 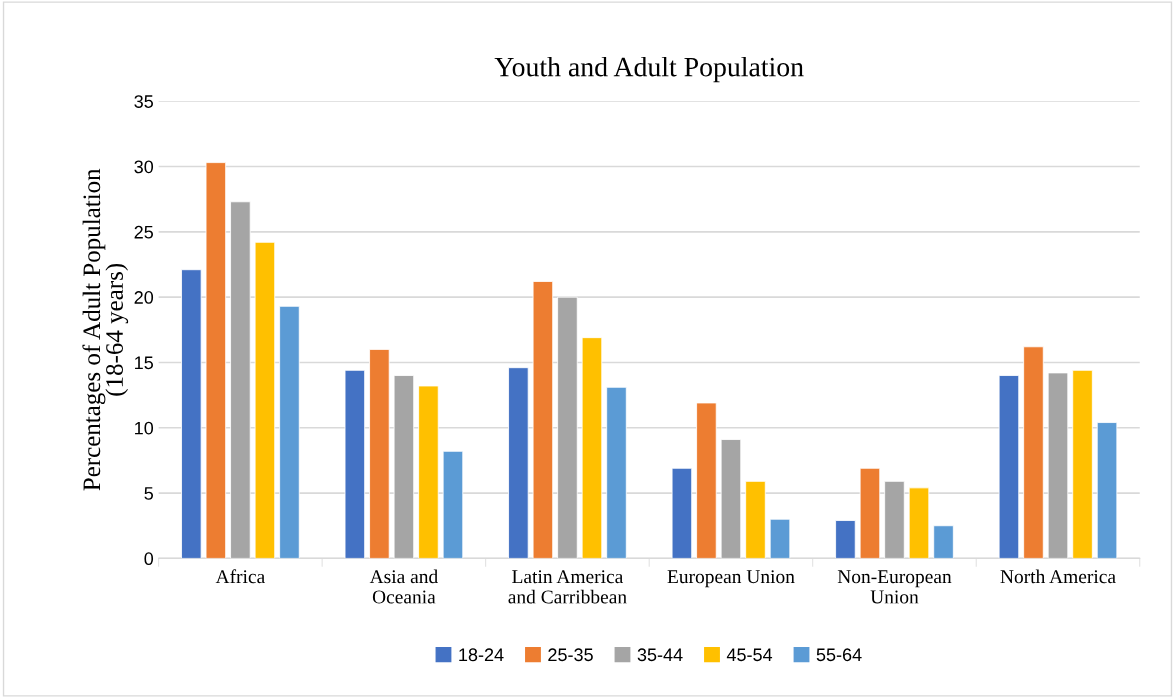 What do you see at coordinates (144, 101) in the screenshot?
I see `y-tick-label: 35` at bounding box center [144, 101].